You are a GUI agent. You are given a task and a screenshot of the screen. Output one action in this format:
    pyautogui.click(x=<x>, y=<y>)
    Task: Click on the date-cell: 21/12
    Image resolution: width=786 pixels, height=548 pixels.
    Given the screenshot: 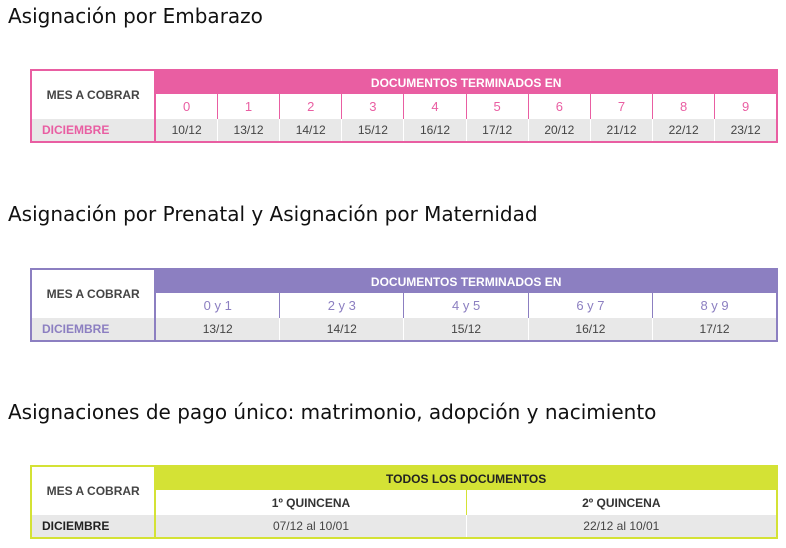 What is the action you would take?
    pyautogui.click(x=622, y=130)
    